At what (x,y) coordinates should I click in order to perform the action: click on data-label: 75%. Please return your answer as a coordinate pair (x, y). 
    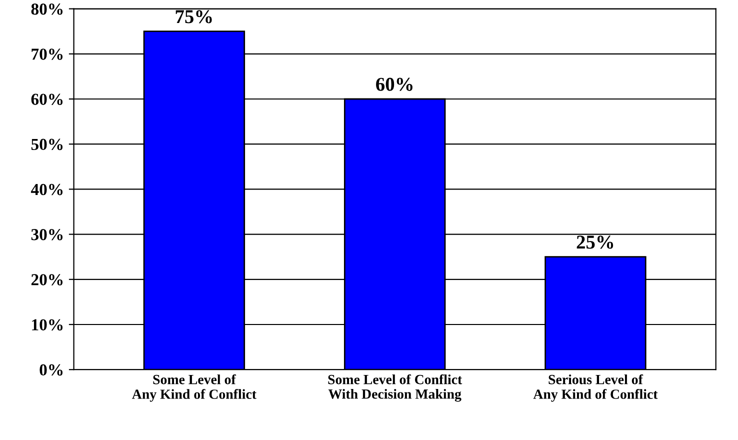
    Looking at the image, I should click on (194, 17).